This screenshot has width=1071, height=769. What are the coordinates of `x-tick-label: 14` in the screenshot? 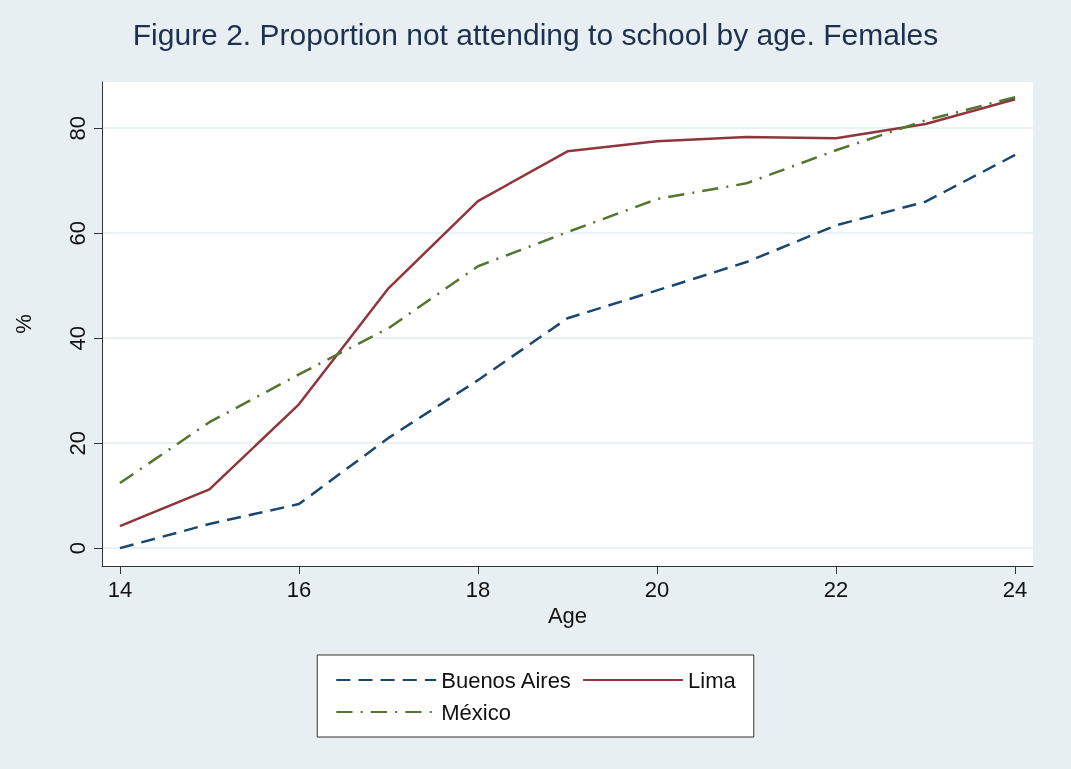 It's located at (120, 589).